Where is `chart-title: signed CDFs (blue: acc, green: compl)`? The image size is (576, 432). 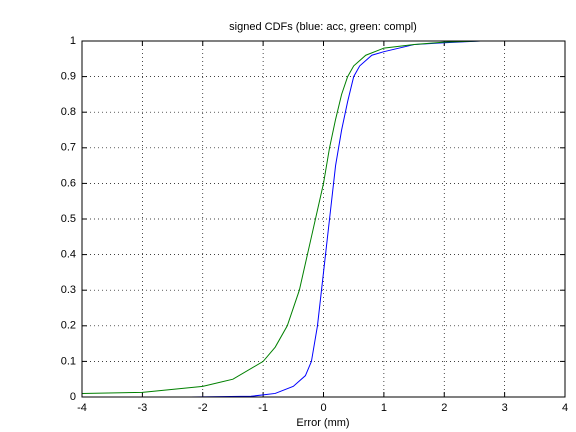
chart-title: signed CDFs (blue: acc, green: compl) is located at coordinates (323, 27).